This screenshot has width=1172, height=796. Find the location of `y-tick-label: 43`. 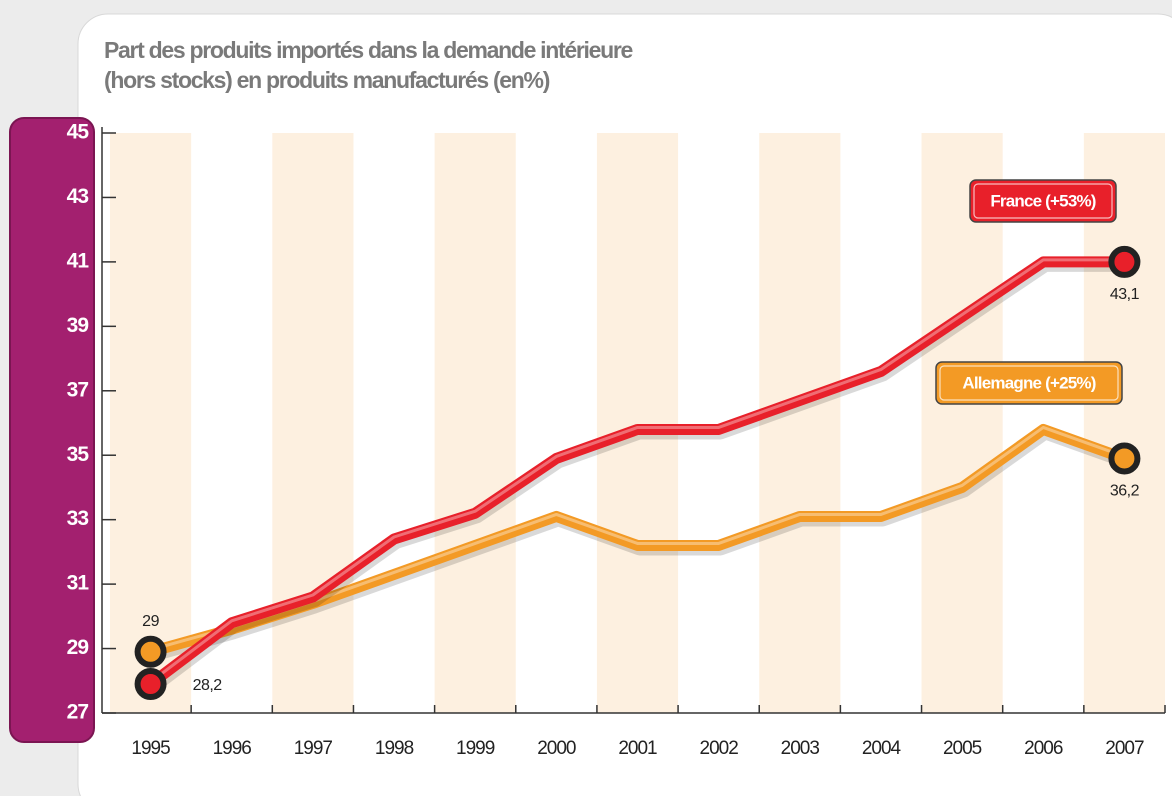

y-tick-label: 43 is located at coordinates (78, 196).